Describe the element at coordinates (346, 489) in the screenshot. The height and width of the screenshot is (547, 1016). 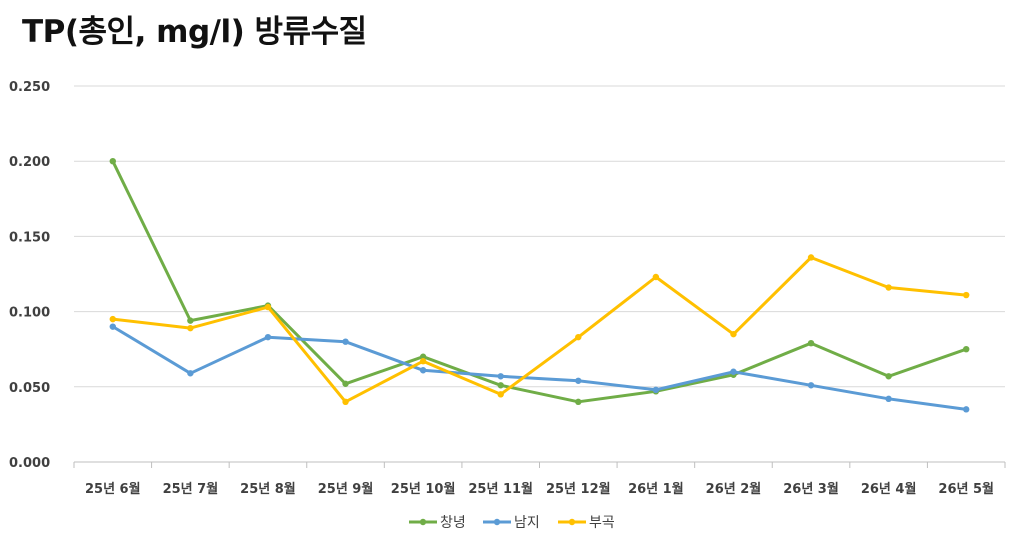
I see `x-tick-label: 25년 9월` at that location.